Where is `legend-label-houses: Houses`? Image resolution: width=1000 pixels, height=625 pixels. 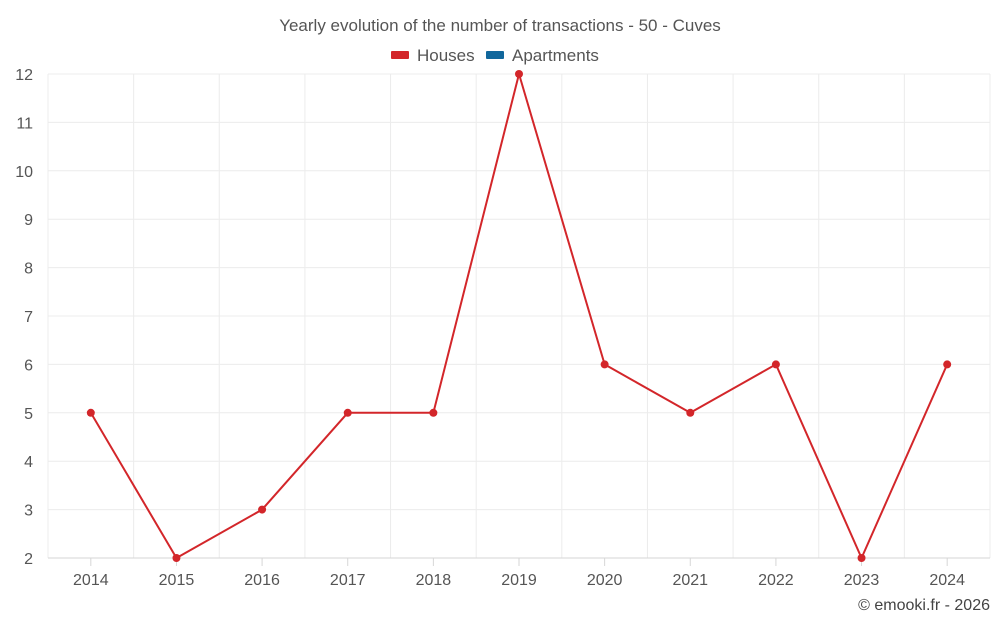
legend-label-houses: Houses is located at coordinates (446, 55).